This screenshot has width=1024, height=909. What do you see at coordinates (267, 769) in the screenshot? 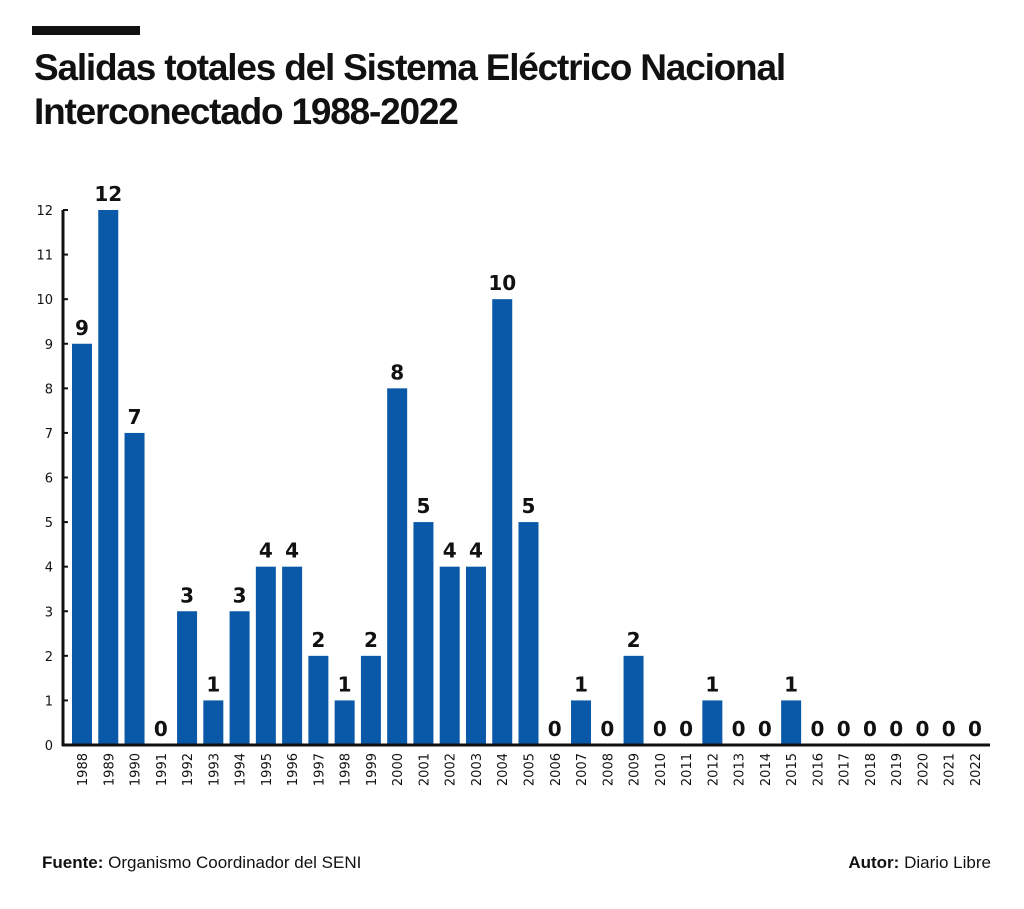
I see `x-tick-label-1995: 1995` at bounding box center [267, 769].